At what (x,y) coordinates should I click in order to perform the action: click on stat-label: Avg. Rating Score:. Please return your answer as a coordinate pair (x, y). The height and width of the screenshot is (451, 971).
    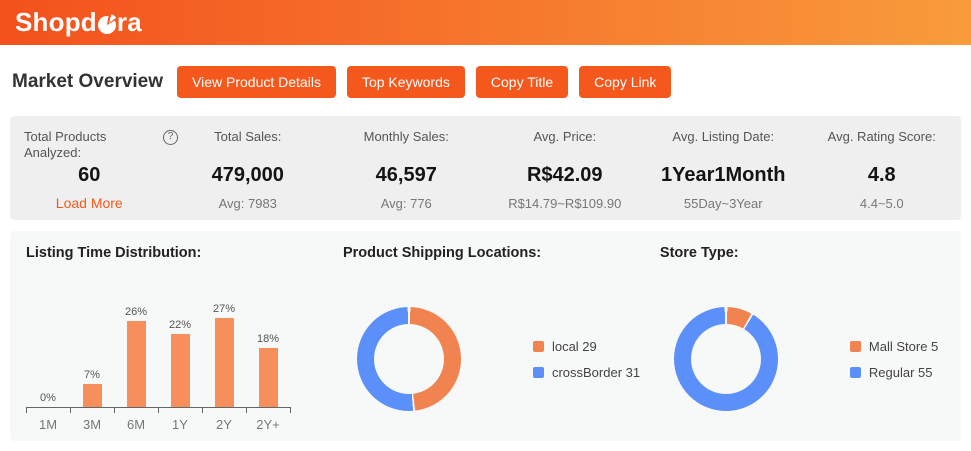
    Looking at the image, I should click on (881, 136).